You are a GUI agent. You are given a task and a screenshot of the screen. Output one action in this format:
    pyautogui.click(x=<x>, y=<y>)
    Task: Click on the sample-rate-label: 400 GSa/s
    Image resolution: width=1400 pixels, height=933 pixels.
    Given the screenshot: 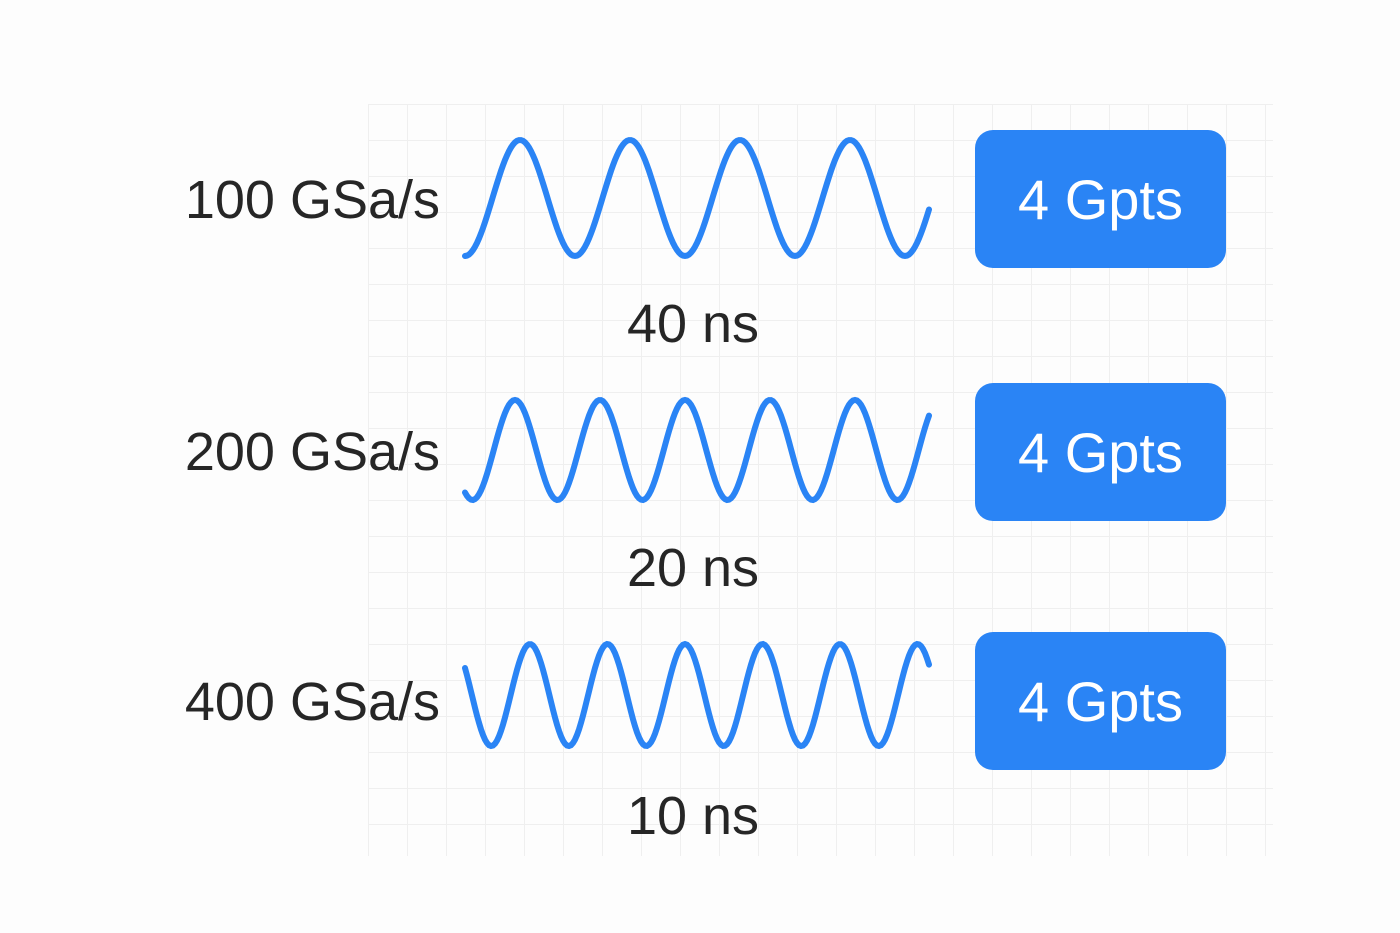 What is the action you would take?
    pyautogui.click(x=312, y=702)
    